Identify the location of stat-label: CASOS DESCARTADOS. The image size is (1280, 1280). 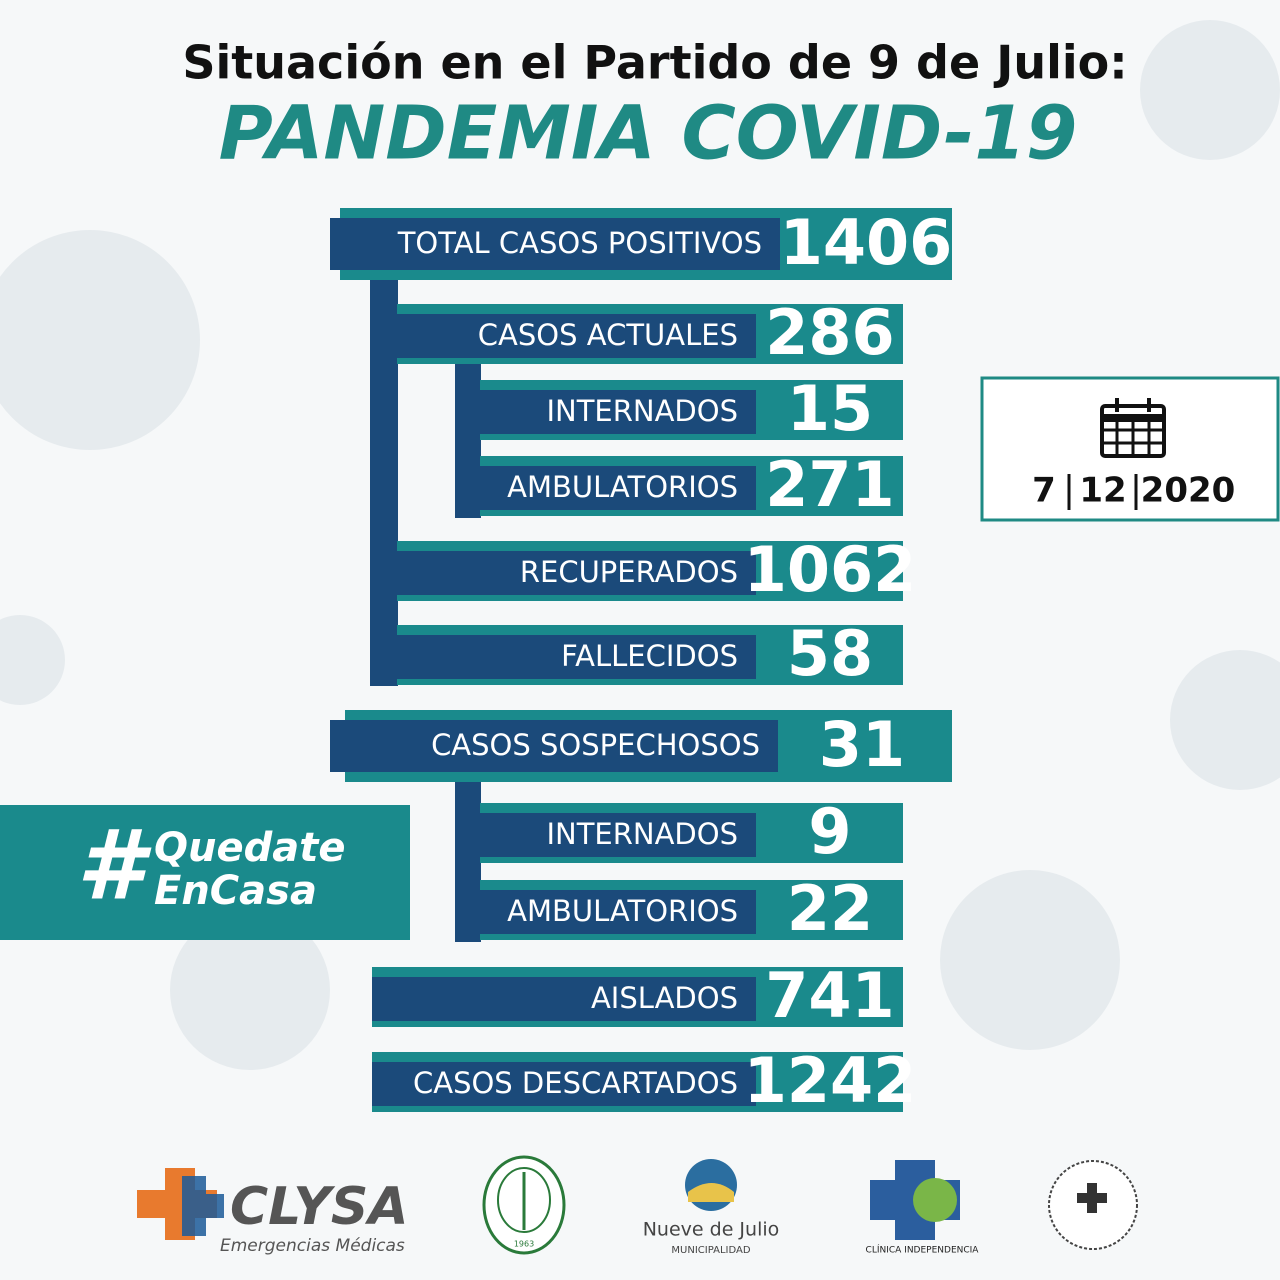
(575, 1083).